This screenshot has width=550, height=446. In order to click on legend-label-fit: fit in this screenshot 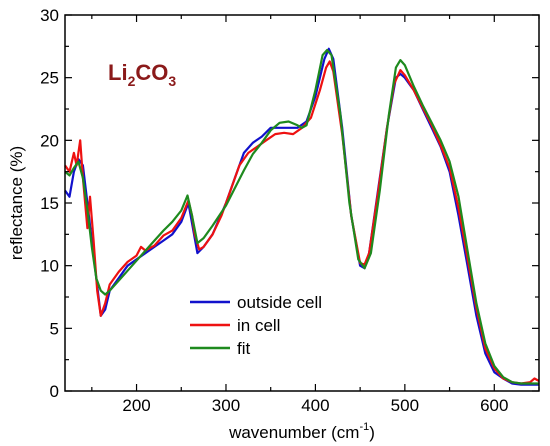, I will do `click(244, 348)`.